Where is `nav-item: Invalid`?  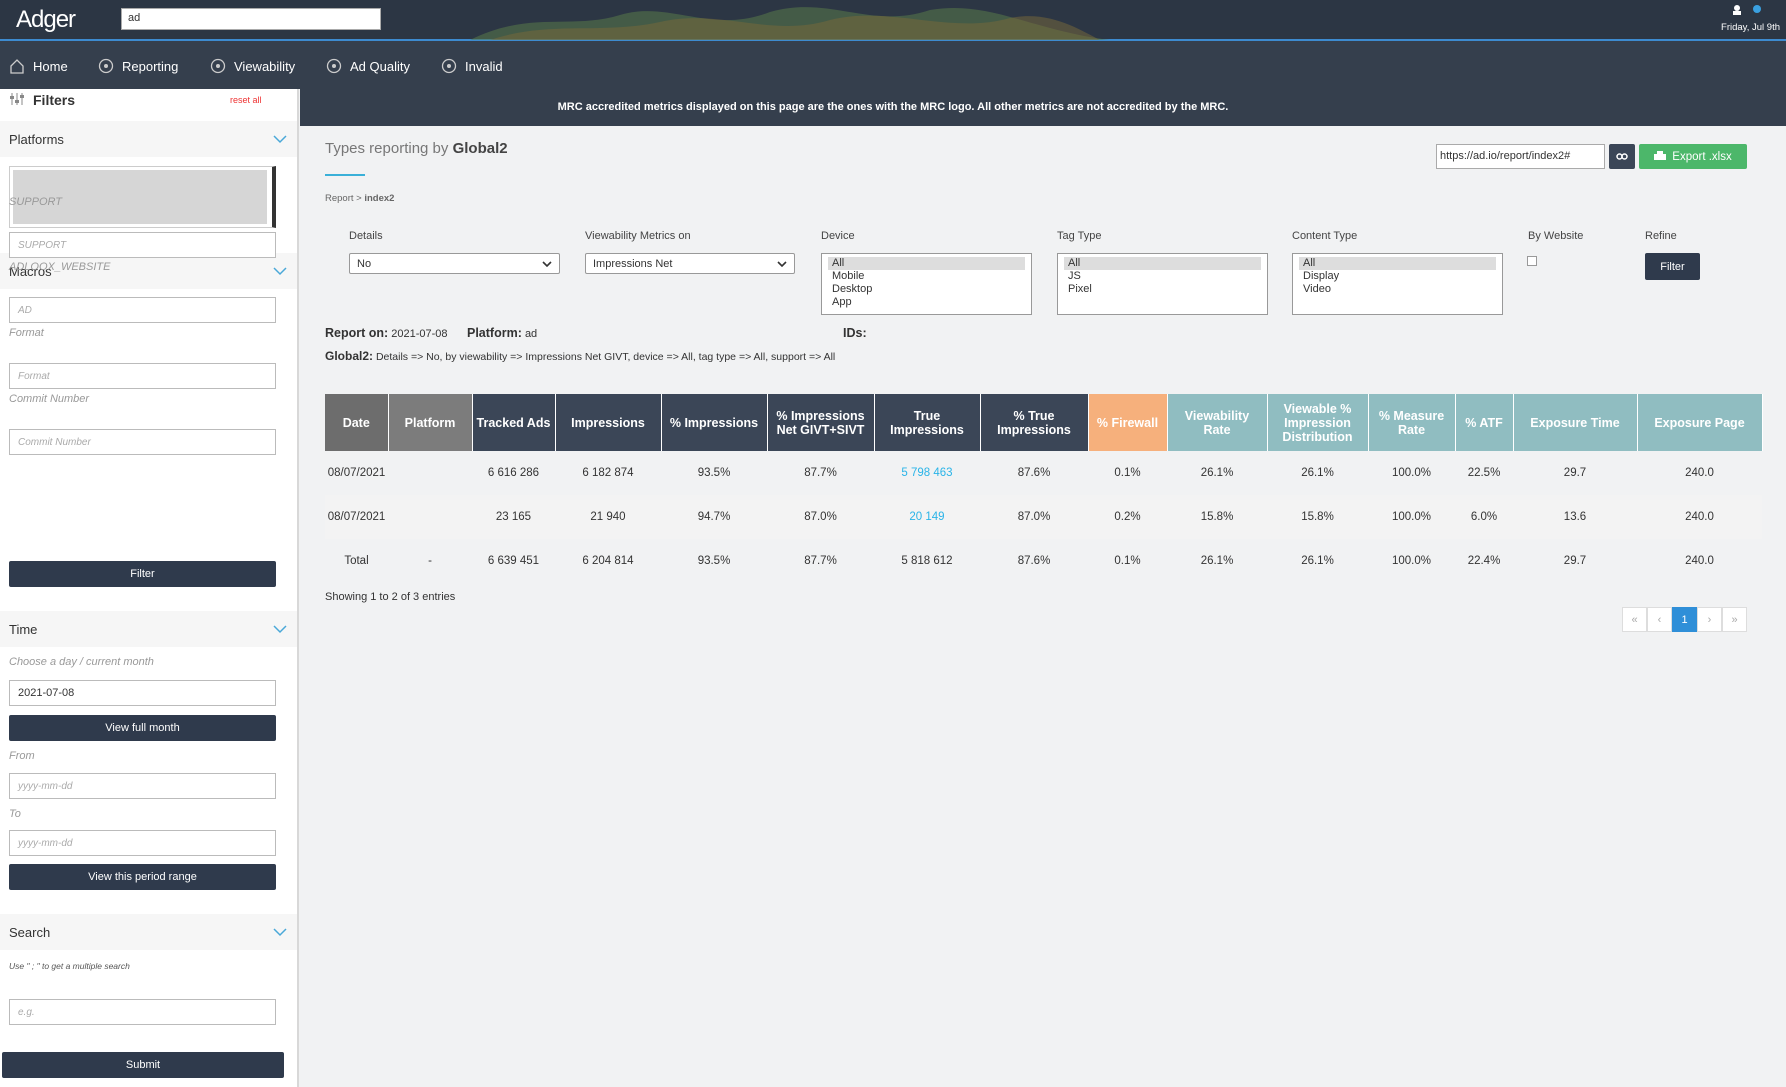
nav-item: Invalid is located at coordinates (472, 66).